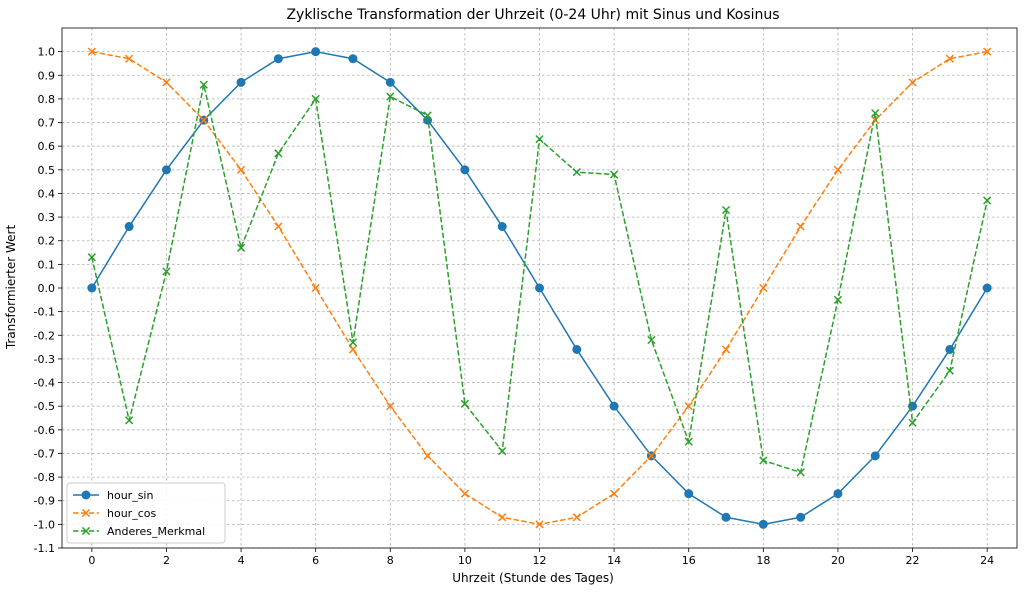 The image size is (1024, 600). What do you see at coordinates (987, 560) in the screenshot?
I see `x-tick-label: 24` at bounding box center [987, 560].